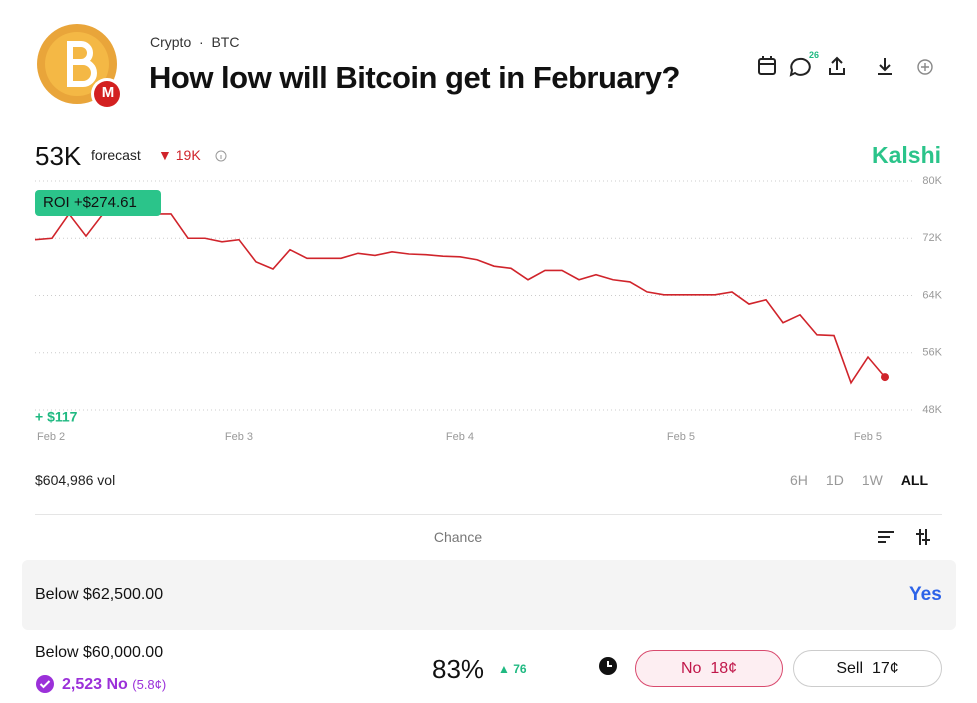  Describe the element at coordinates (932, 353) in the screenshot. I see `y-tick-label: 56K` at that location.